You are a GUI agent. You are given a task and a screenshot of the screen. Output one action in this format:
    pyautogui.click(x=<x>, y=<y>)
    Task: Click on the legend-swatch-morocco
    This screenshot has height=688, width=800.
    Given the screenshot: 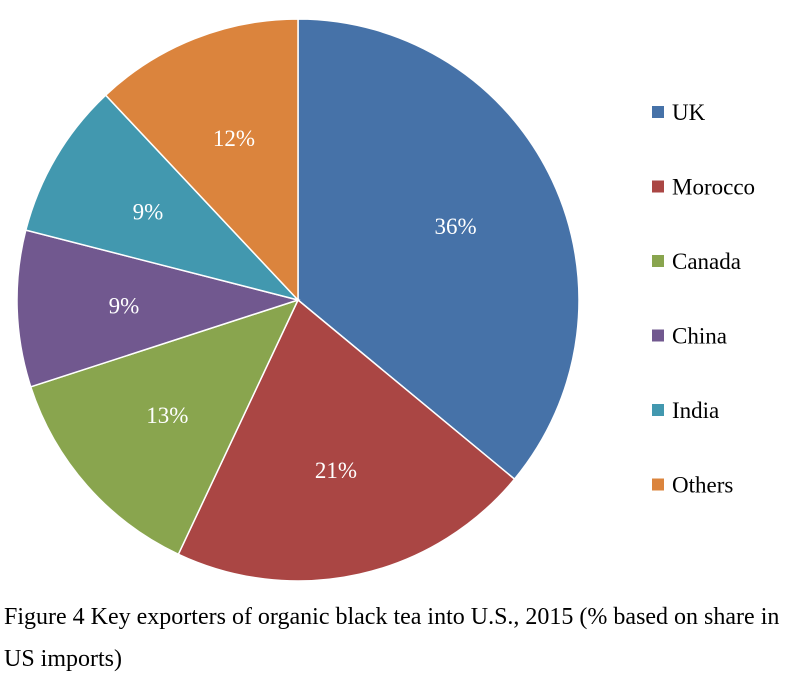 What is the action you would take?
    pyautogui.click(x=658, y=186)
    